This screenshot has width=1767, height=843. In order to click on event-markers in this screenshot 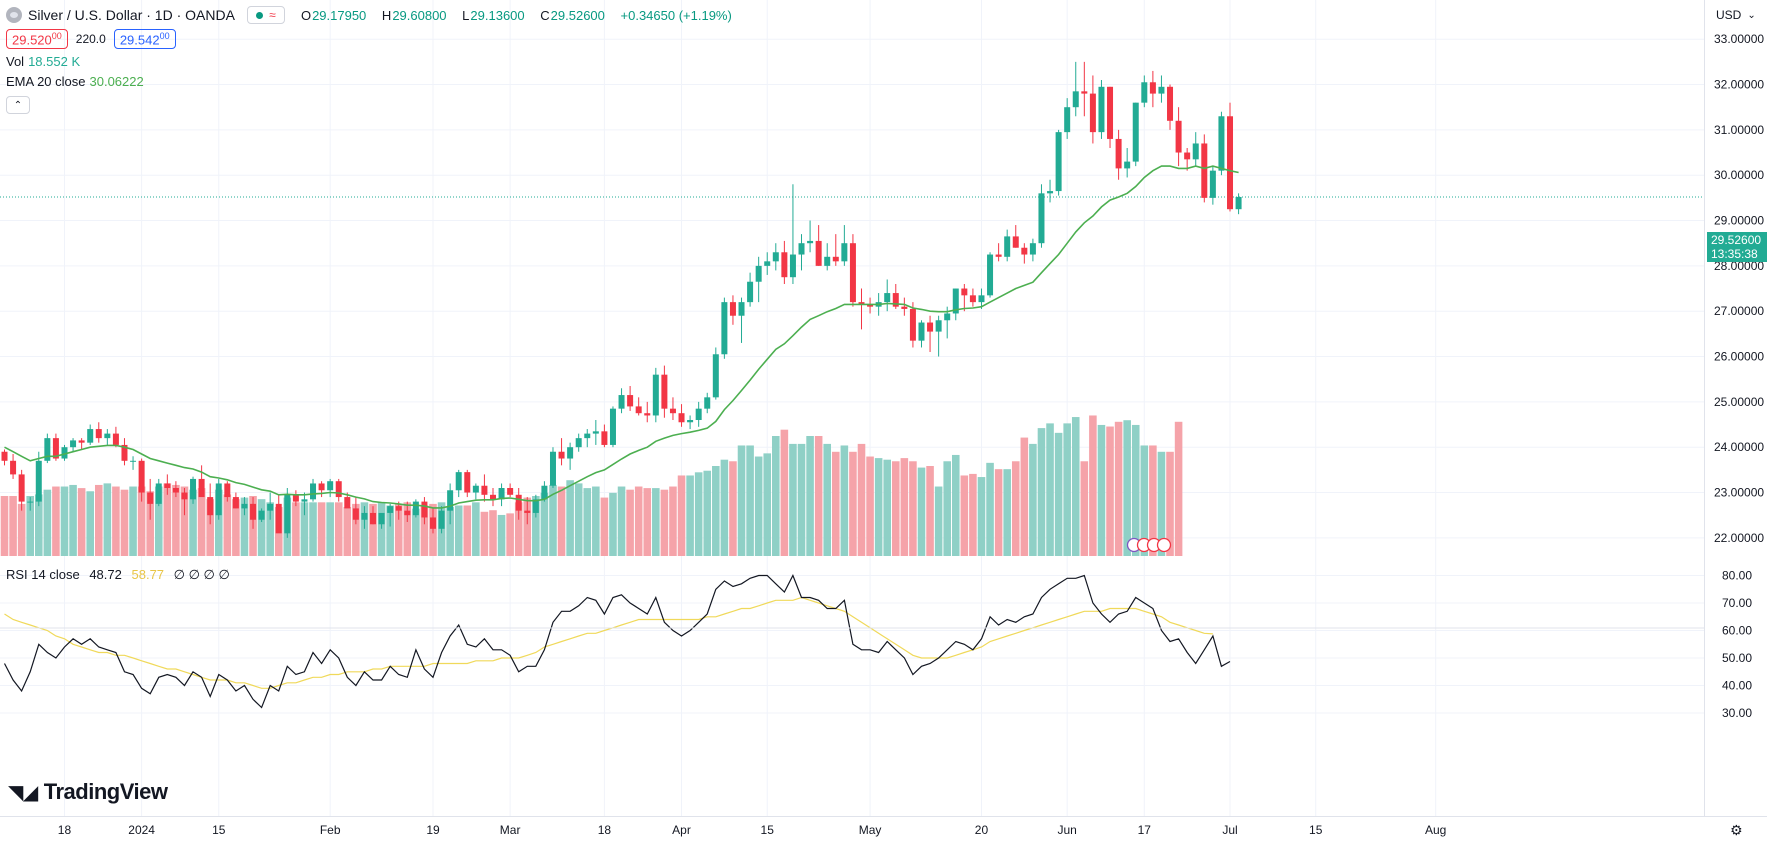, I will do `click(1149, 545)`.